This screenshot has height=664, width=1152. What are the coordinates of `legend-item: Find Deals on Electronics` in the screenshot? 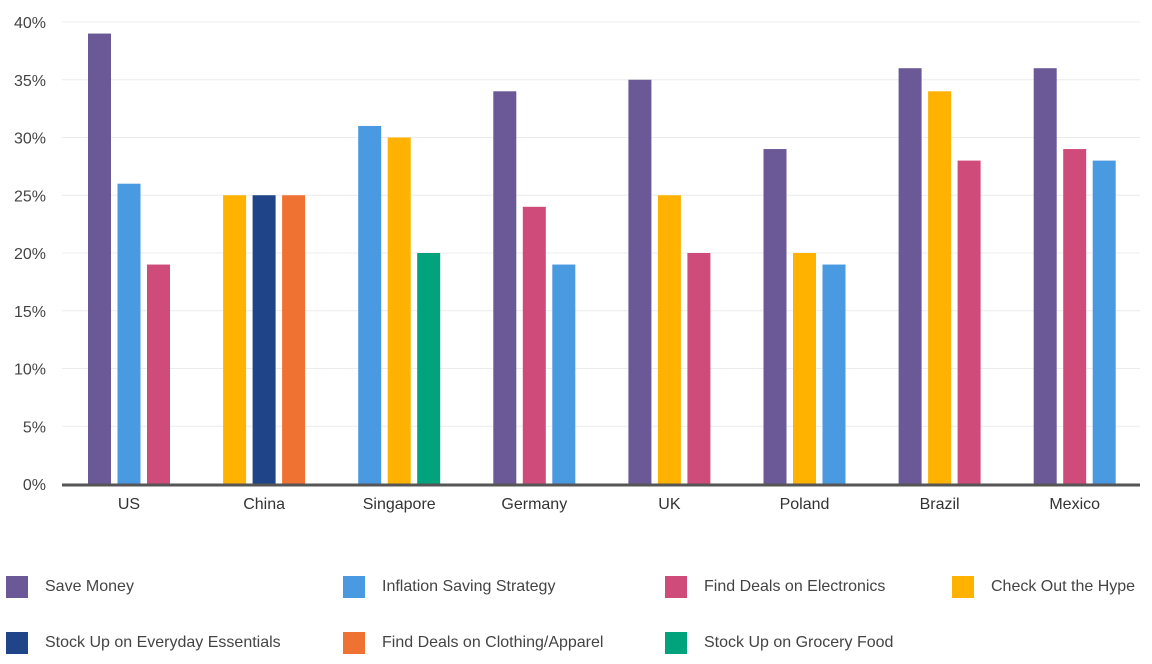 It's located at (775, 587).